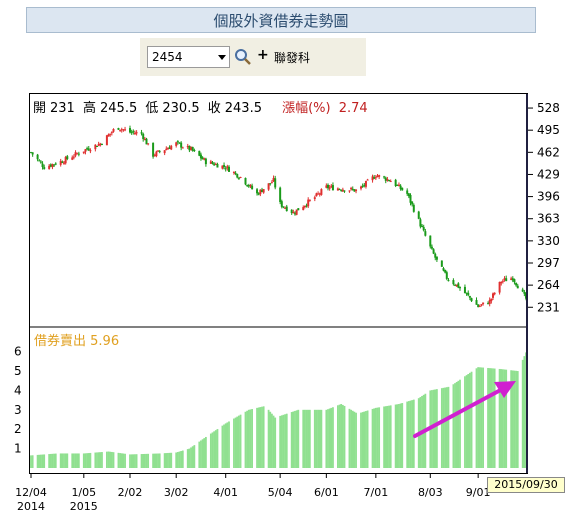 The height and width of the screenshot is (513, 579). Describe the element at coordinates (243, 57) in the screenshot. I see `search-icon` at that location.